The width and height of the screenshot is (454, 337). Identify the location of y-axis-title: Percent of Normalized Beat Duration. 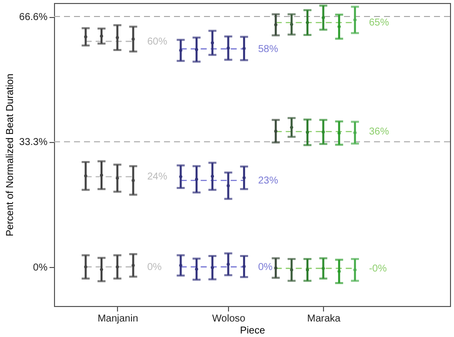
(10, 155).